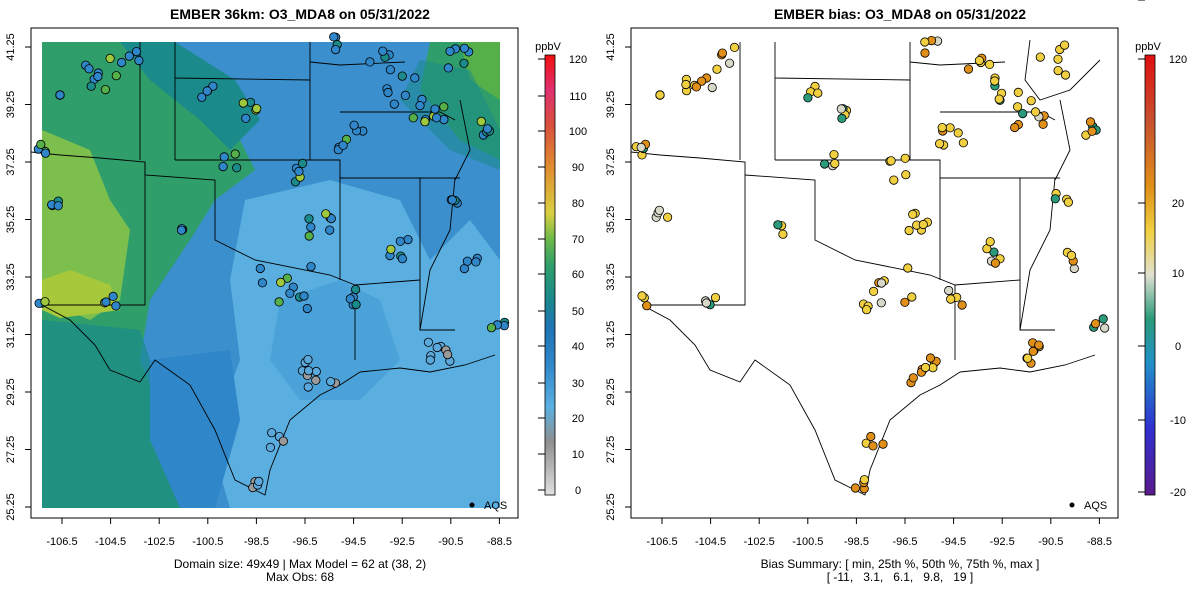 The image size is (1200, 600). Describe the element at coordinates (472, 505) in the screenshot. I see `aqs-legend-marker` at that location.